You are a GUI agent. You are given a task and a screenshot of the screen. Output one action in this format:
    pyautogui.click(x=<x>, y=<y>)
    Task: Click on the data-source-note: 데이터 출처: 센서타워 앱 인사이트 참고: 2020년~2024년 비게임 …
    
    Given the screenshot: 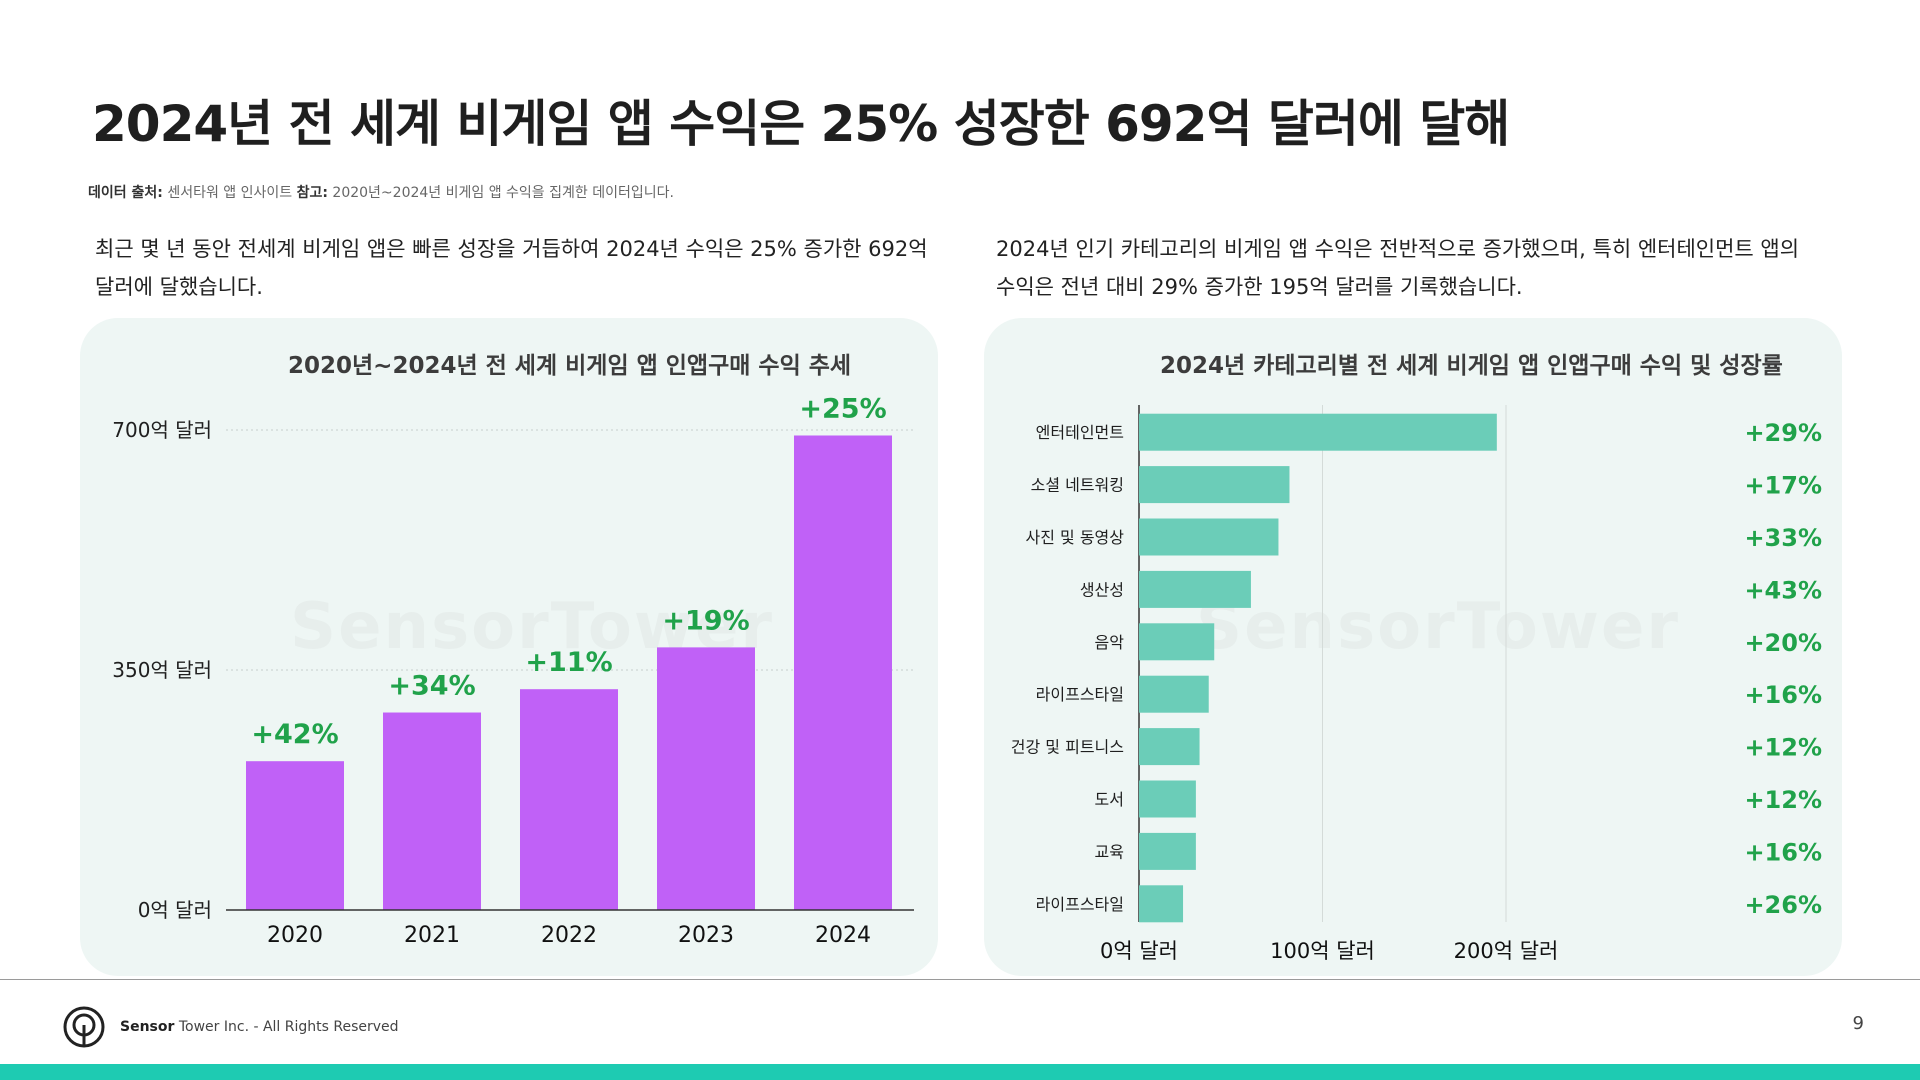 What is the action you would take?
    pyautogui.click(x=381, y=192)
    